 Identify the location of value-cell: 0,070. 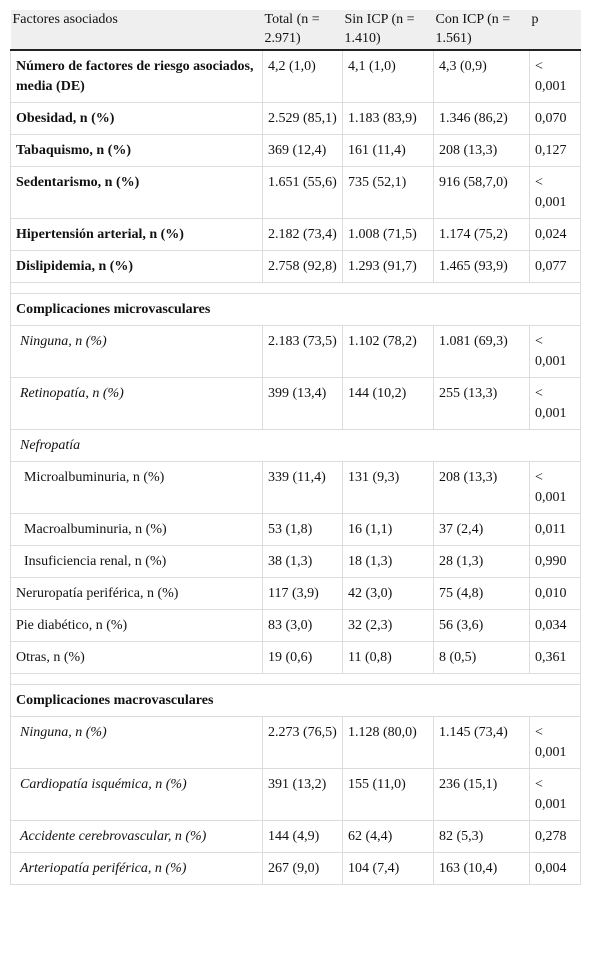
(555, 118).